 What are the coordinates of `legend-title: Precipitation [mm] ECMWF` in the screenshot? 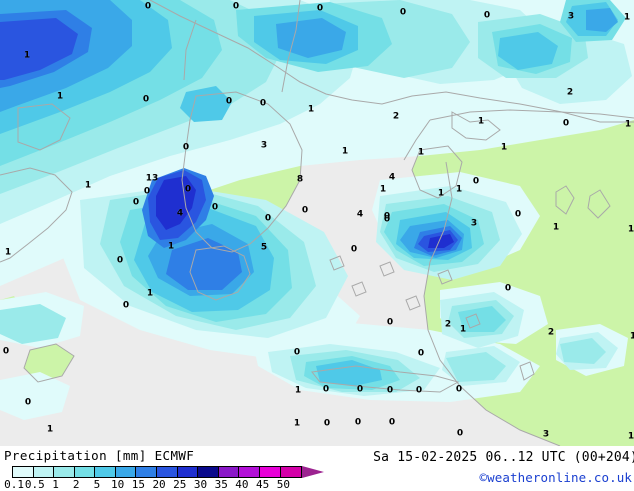 It's located at (99, 455).